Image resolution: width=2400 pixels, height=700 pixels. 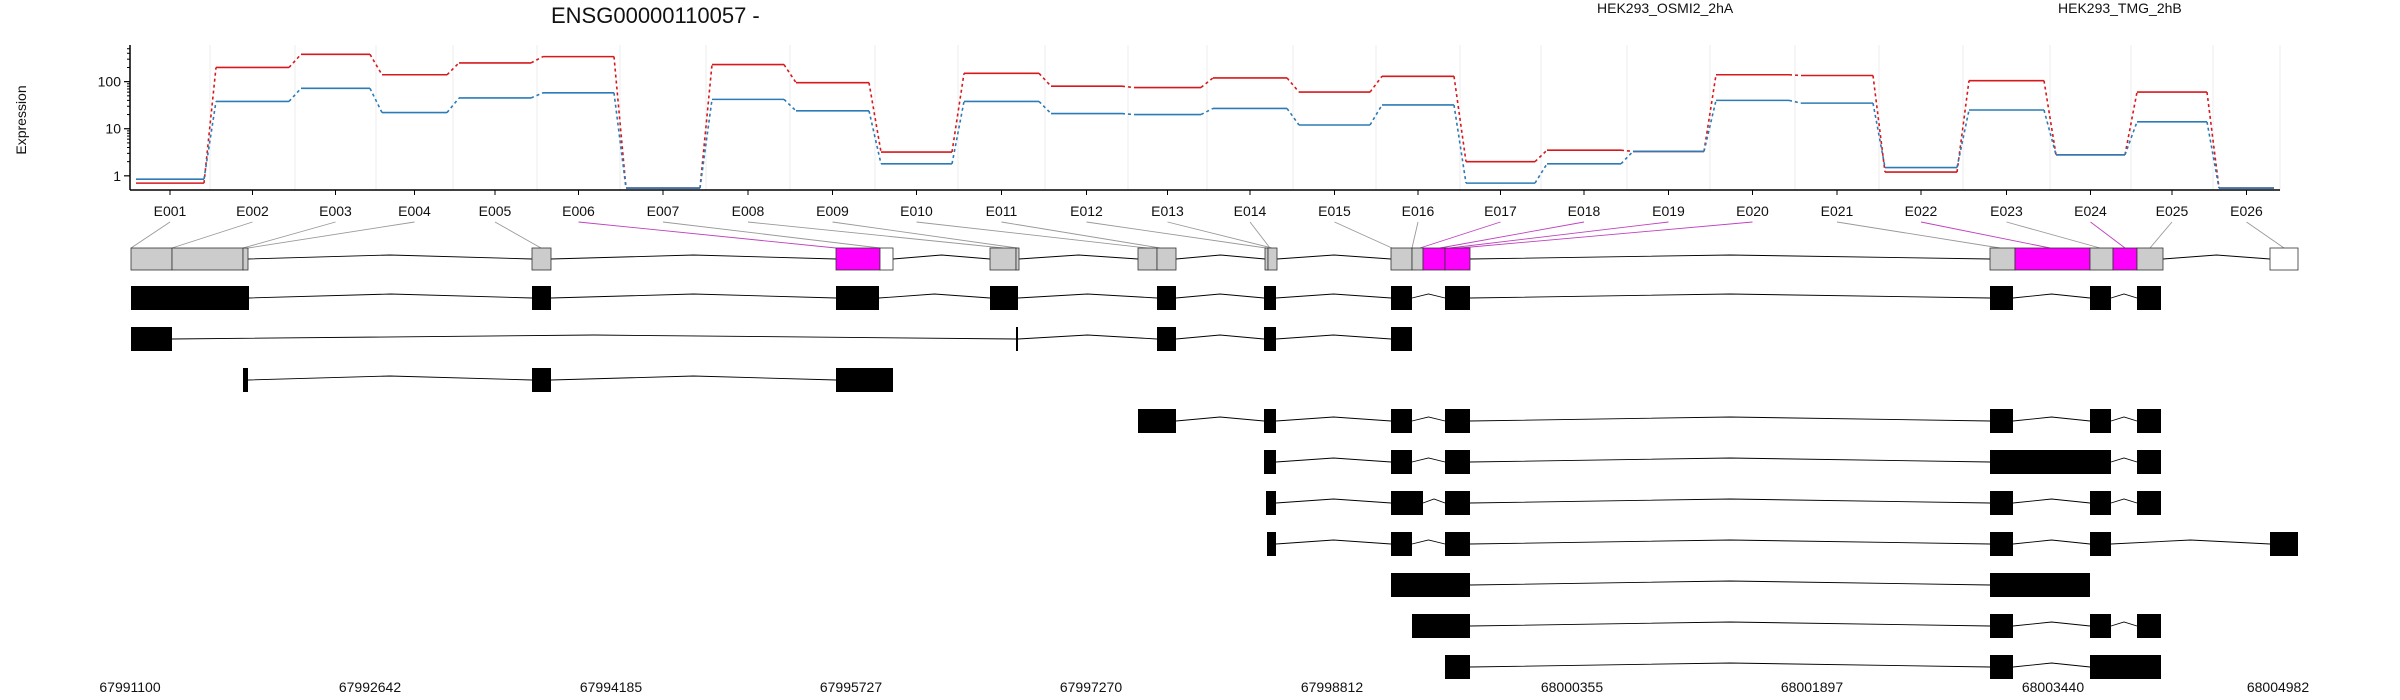 What do you see at coordinates (21, 119) in the screenshot?
I see `y-axis-label: Expression` at bounding box center [21, 119].